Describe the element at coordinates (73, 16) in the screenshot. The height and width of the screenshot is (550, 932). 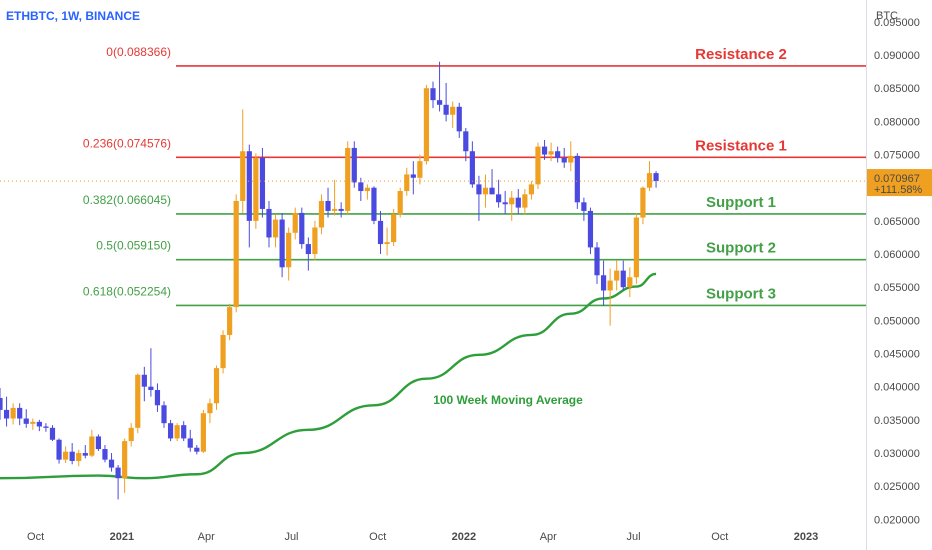
I see `symbol-label: ETHBTC, 1W, BINANCE` at that location.